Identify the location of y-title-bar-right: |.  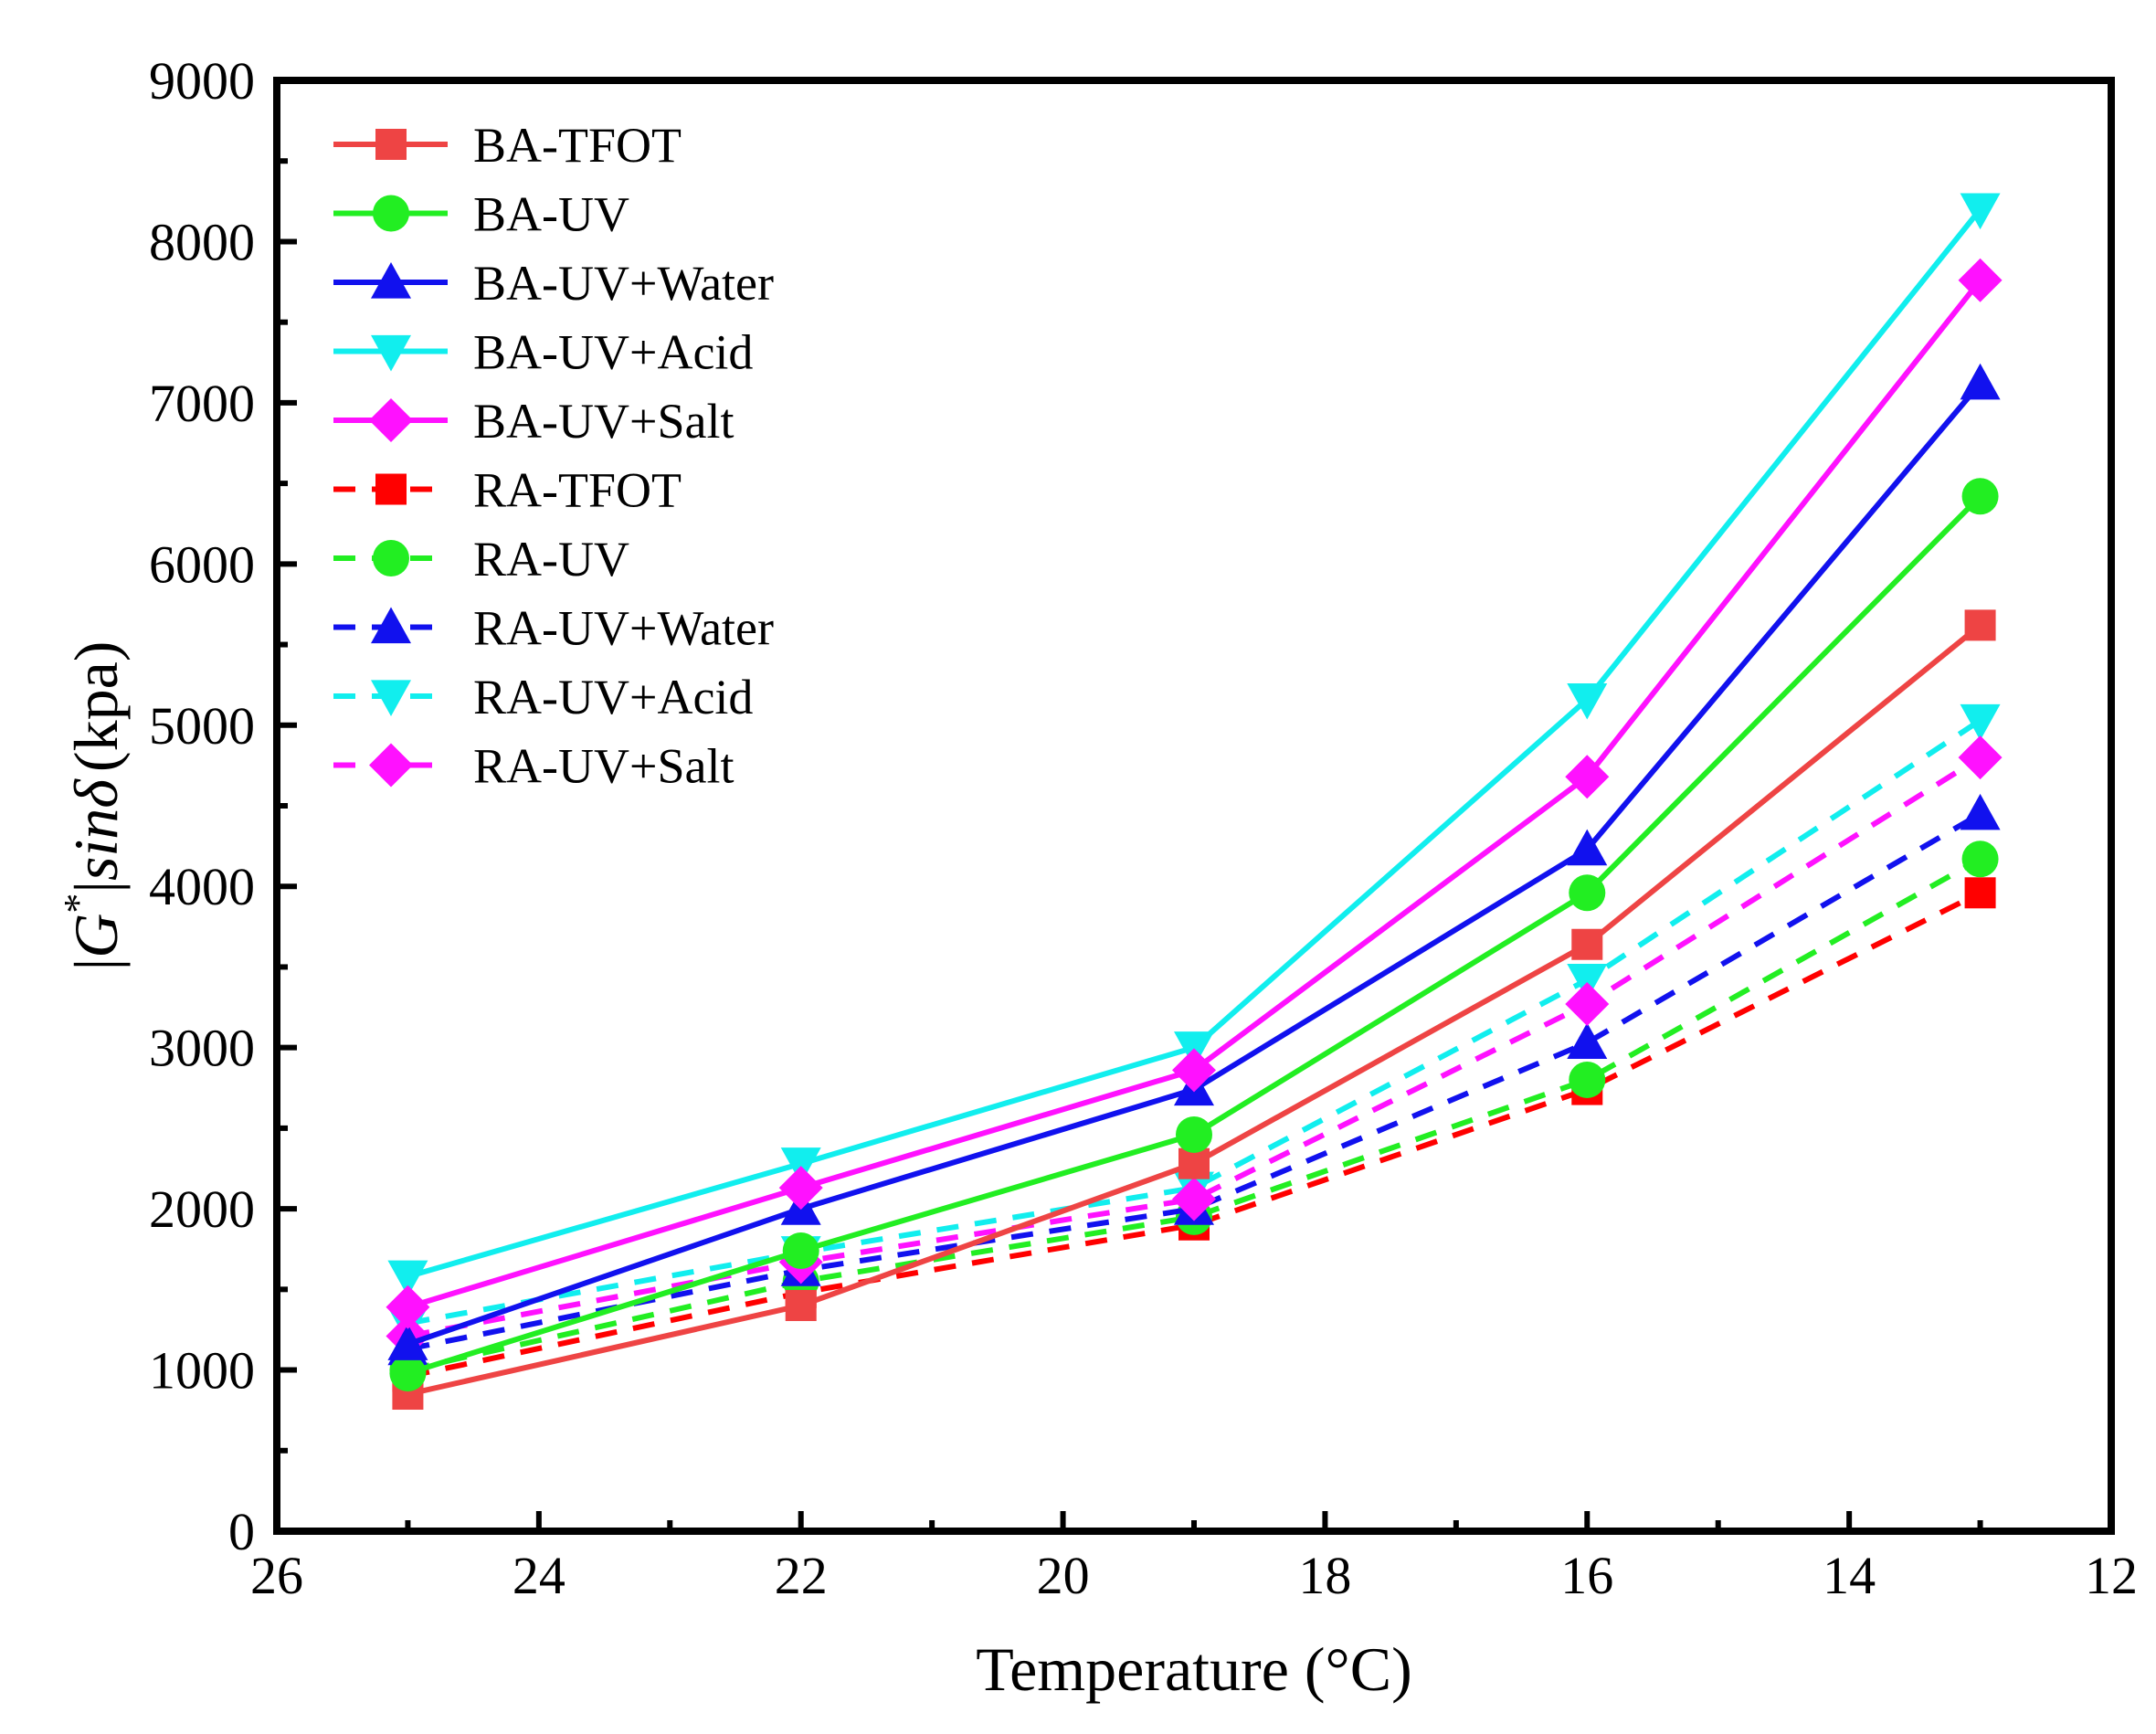
(96, 887).